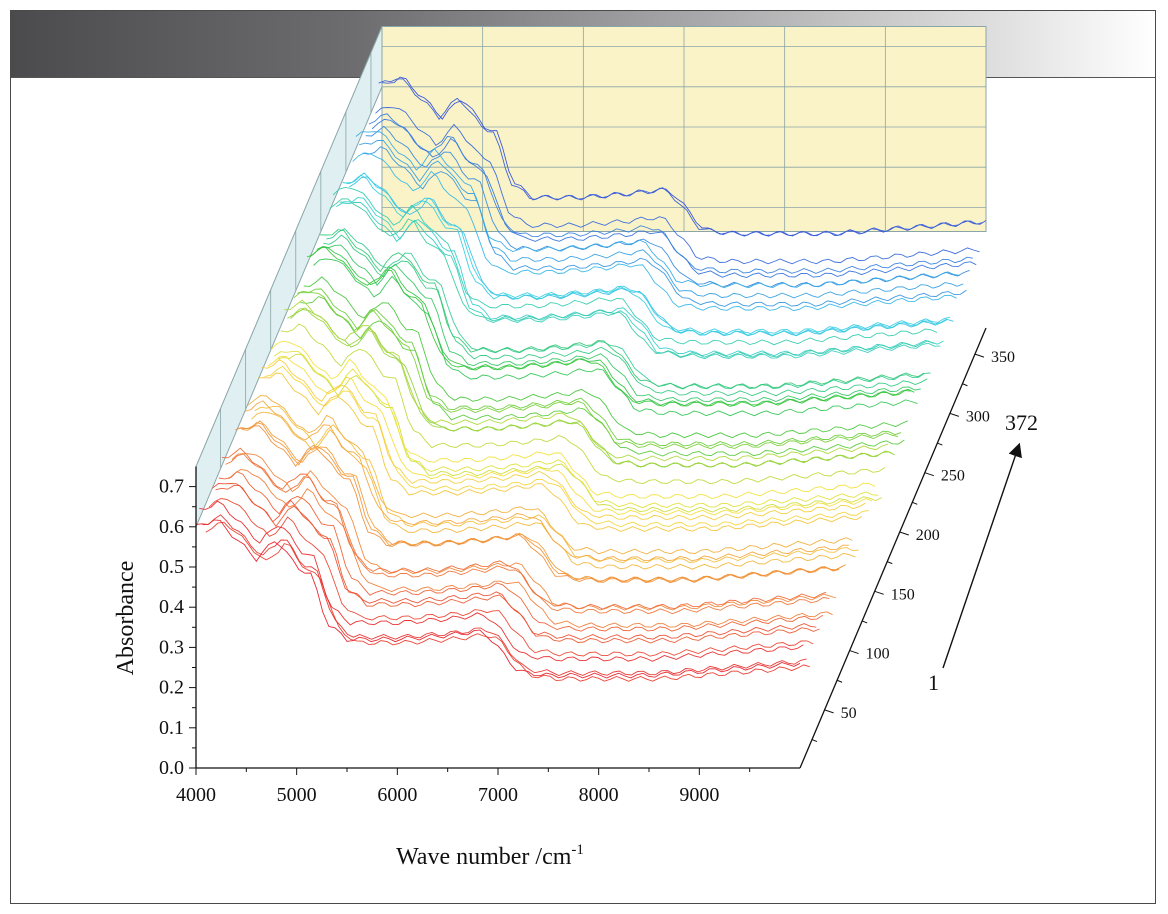 The height and width of the screenshot is (914, 1168). Describe the element at coordinates (196, 795) in the screenshot. I see `x-tick-label: 4000` at that location.